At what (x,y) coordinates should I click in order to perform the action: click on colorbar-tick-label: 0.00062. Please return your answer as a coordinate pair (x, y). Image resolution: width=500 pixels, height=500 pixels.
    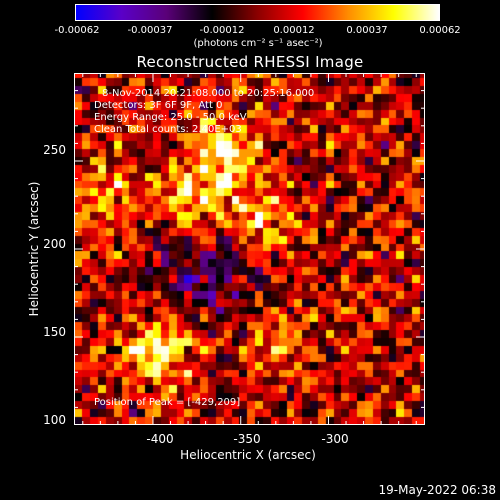
    Looking at the image, I should click on (440, 30).